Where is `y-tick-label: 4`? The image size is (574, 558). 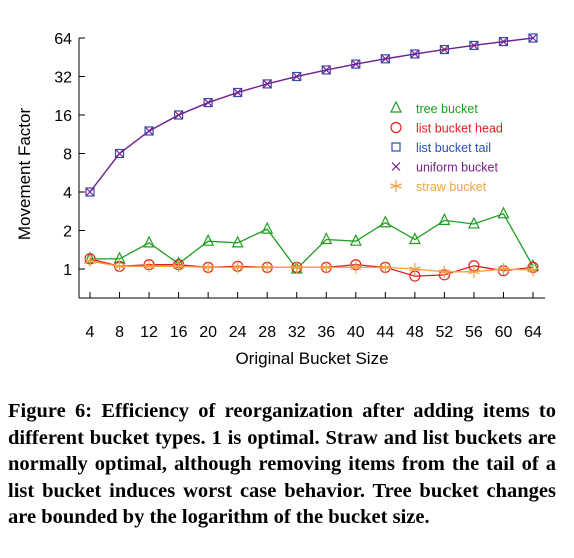 y-tick-label: 4 is located at coordinates (67, 193).